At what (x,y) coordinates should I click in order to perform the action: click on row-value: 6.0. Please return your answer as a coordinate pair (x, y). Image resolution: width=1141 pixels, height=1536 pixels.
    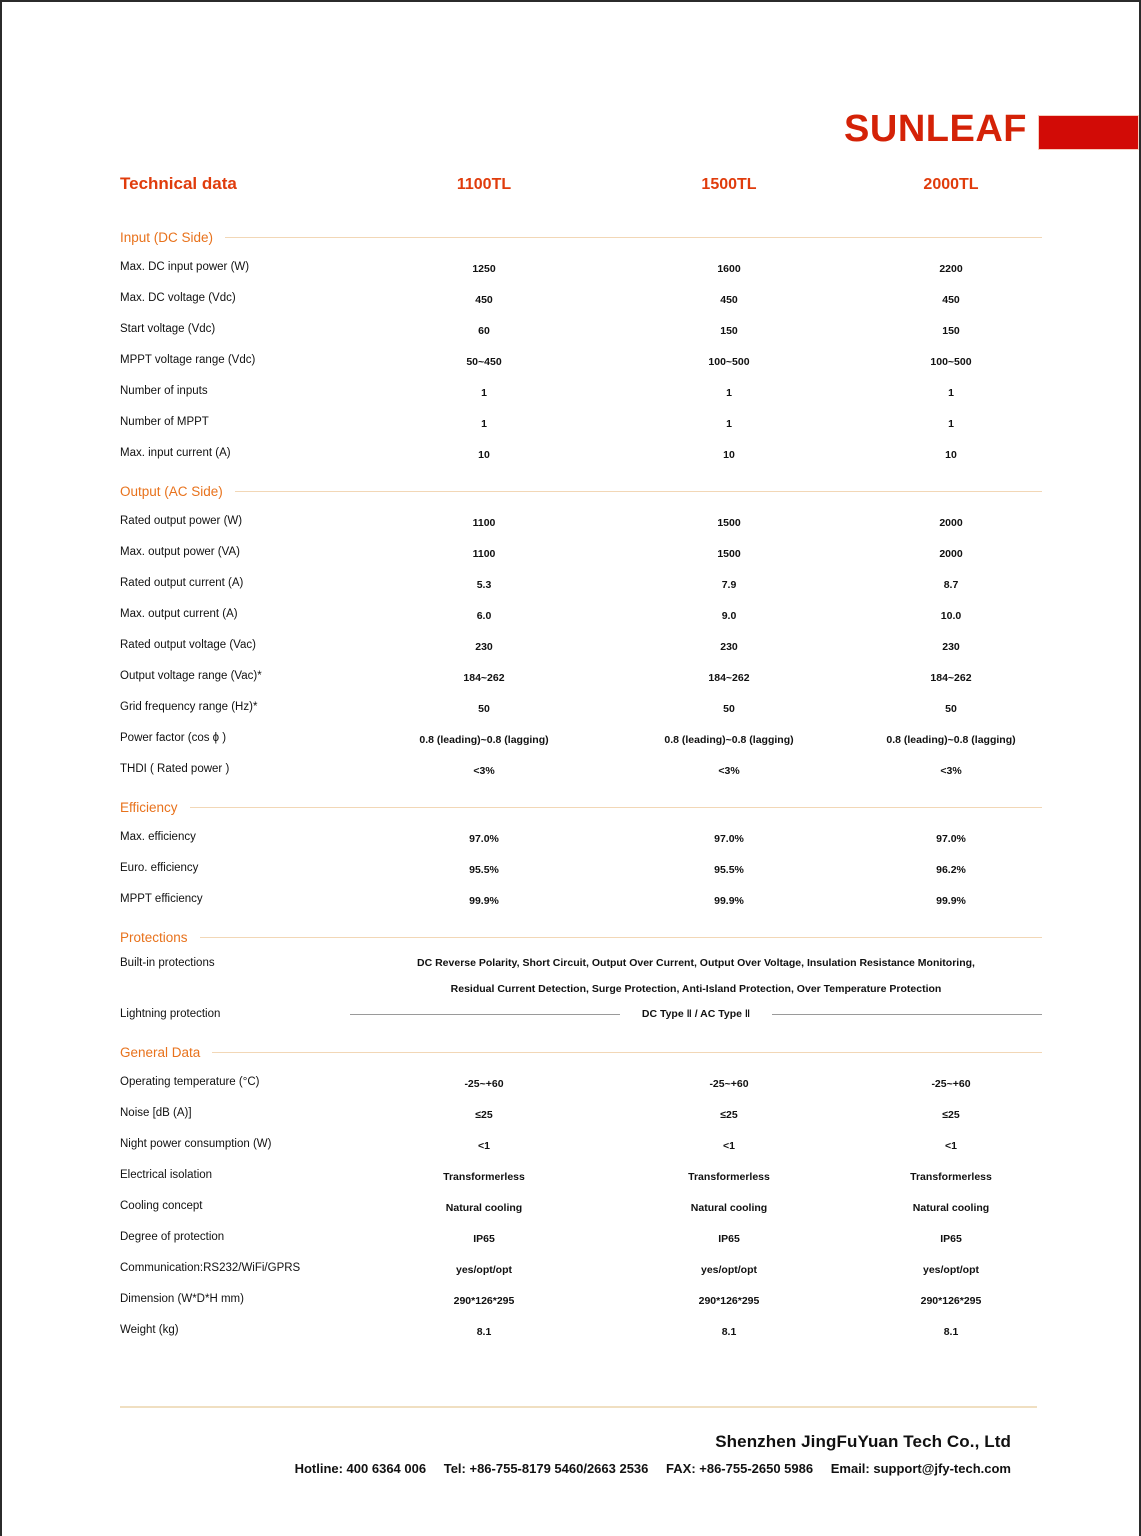
    Looking at the image, I should click on (484, 616).